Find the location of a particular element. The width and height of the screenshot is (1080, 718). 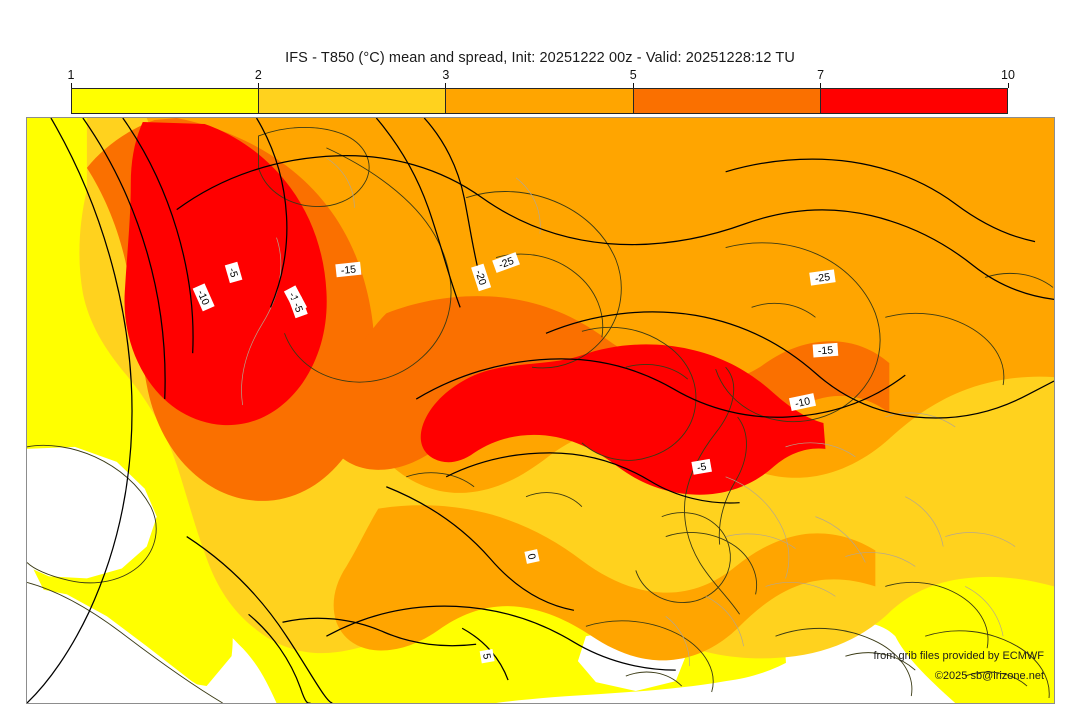

contour-label-5: 5 is located at coordinates (487, 656).